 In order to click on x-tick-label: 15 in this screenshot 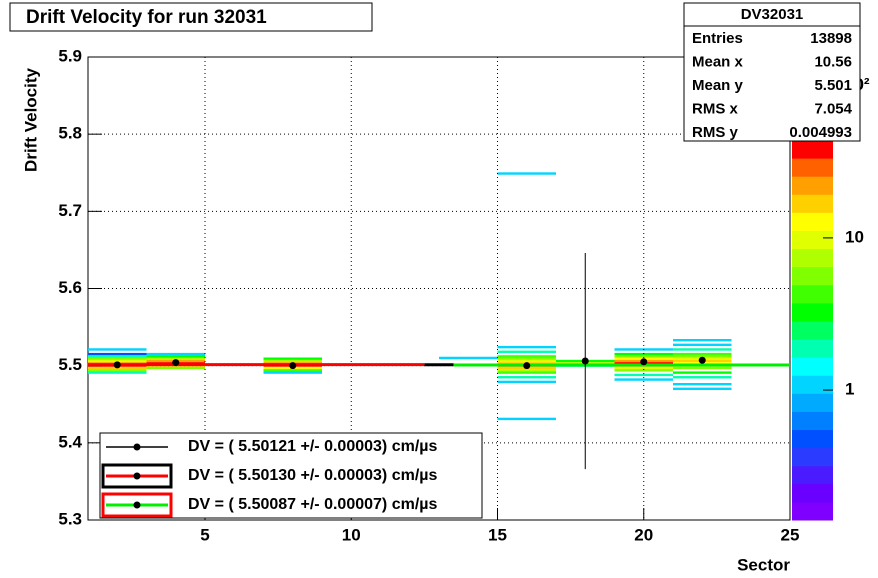, I will do `click(497, 534)`.